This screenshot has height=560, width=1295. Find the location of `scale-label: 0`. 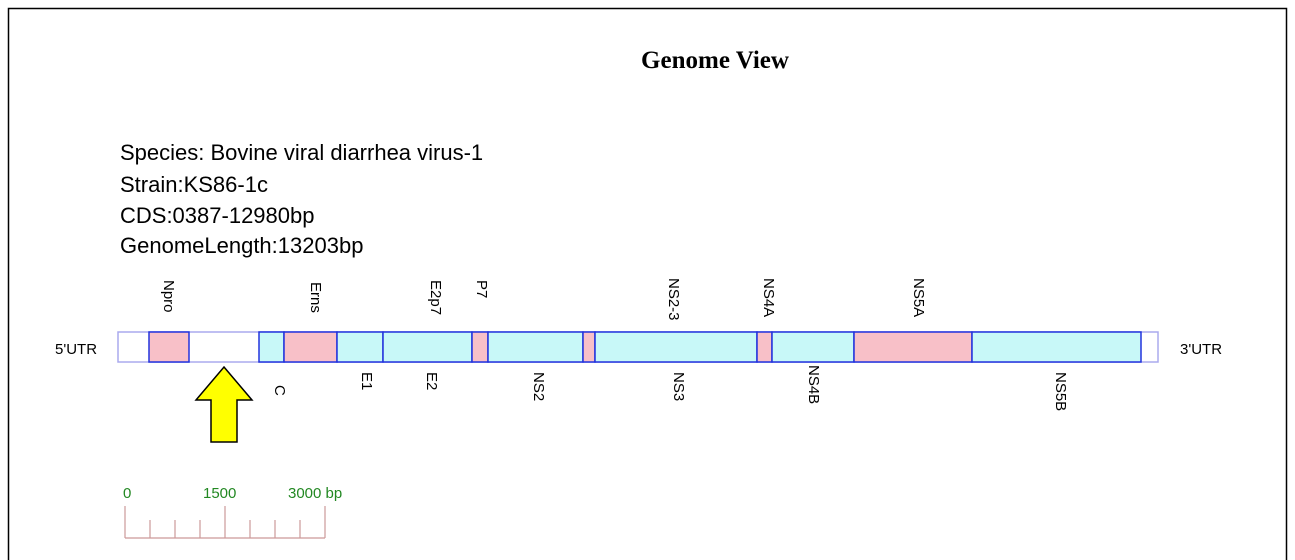

scale-label: 0 is located at coordinates (127, 493).